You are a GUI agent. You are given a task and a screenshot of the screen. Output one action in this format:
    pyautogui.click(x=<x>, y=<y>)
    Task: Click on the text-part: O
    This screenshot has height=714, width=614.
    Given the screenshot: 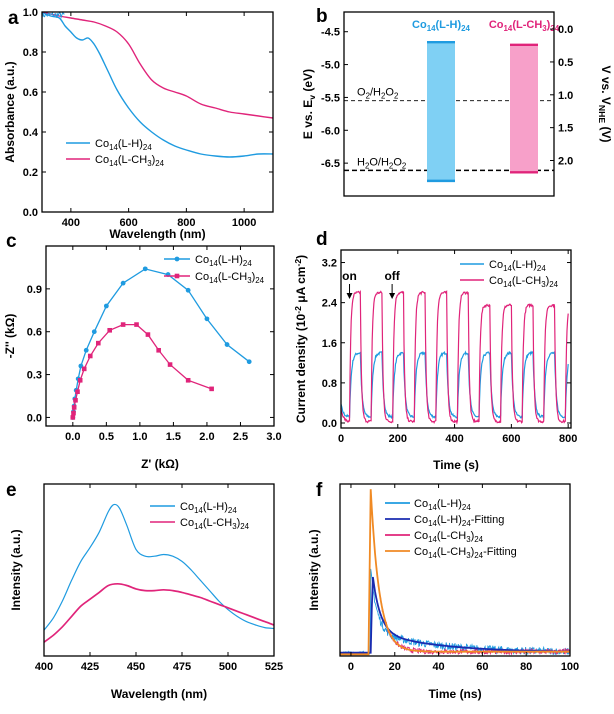 What is the action you would take?
    pyautogui.click(x=361, y=93)
    